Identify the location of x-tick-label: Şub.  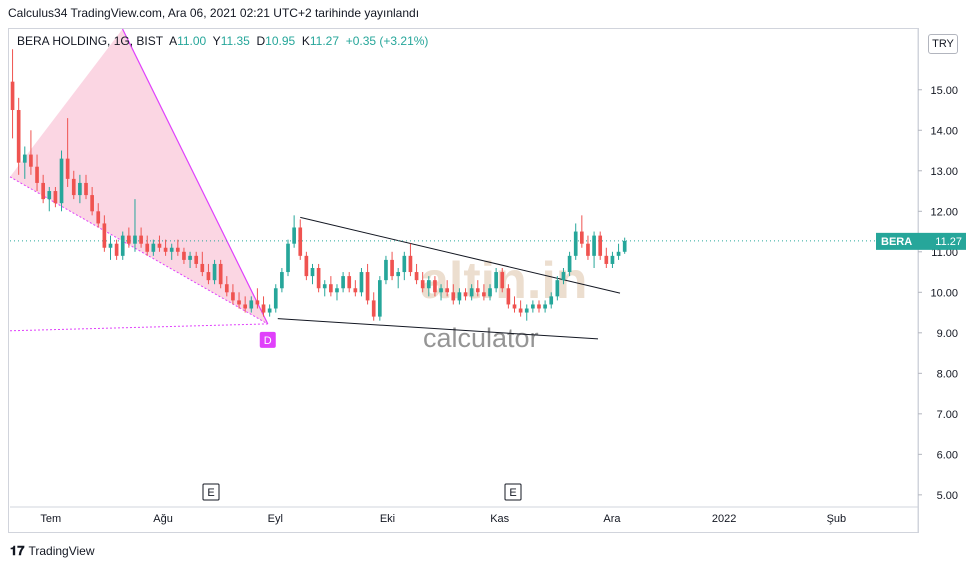
(837, 519).